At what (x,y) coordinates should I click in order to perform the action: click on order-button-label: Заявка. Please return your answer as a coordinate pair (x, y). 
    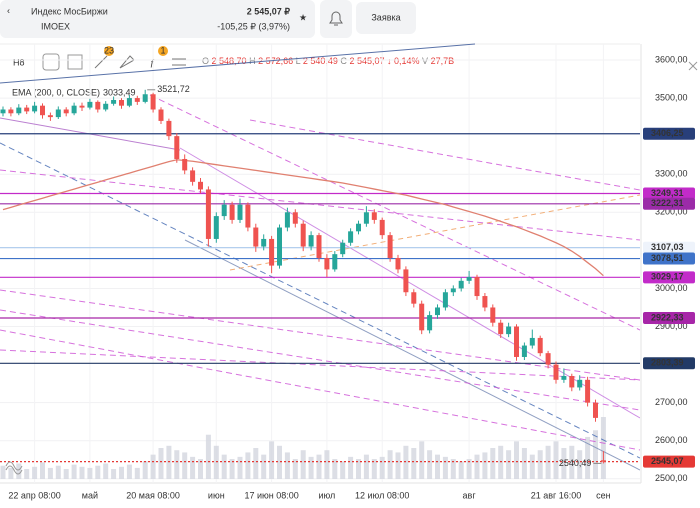
    Looking at the image, I should click on (385, 17).